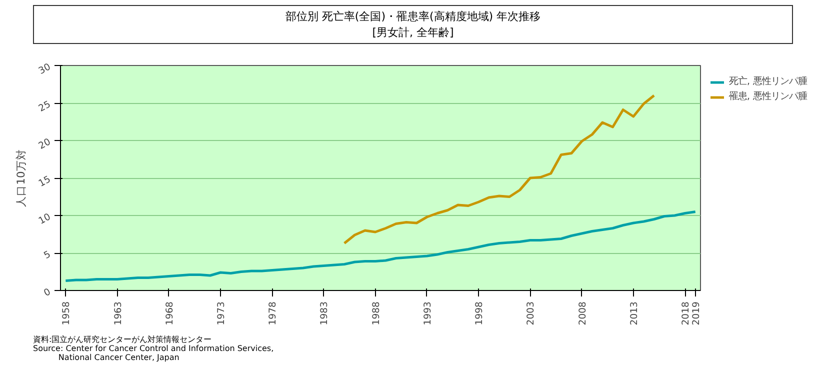 Image resolution: width=827 pixels, height=383 pixels. What do you see at coordinates (170, 313) in the screenshot?
I see `x-tick-label: 1968` at bounding box center [170, 313].